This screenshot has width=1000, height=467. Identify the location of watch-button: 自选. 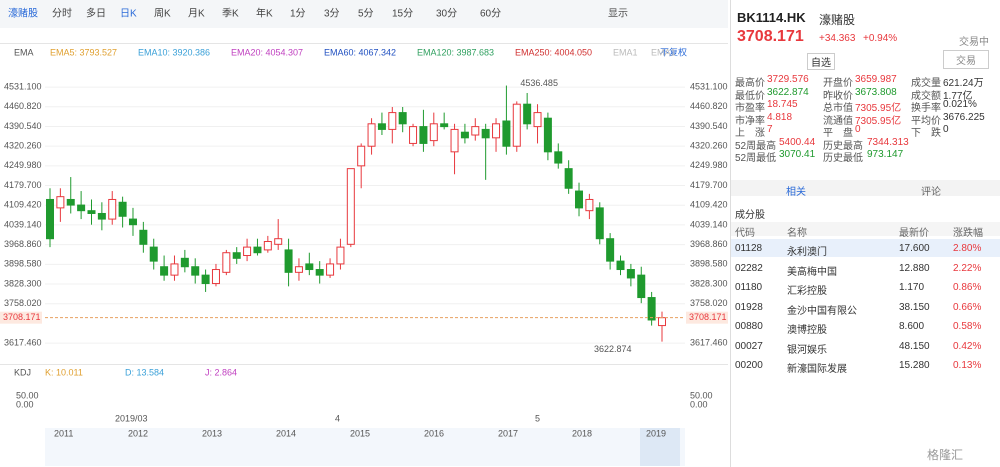
(821, 61).